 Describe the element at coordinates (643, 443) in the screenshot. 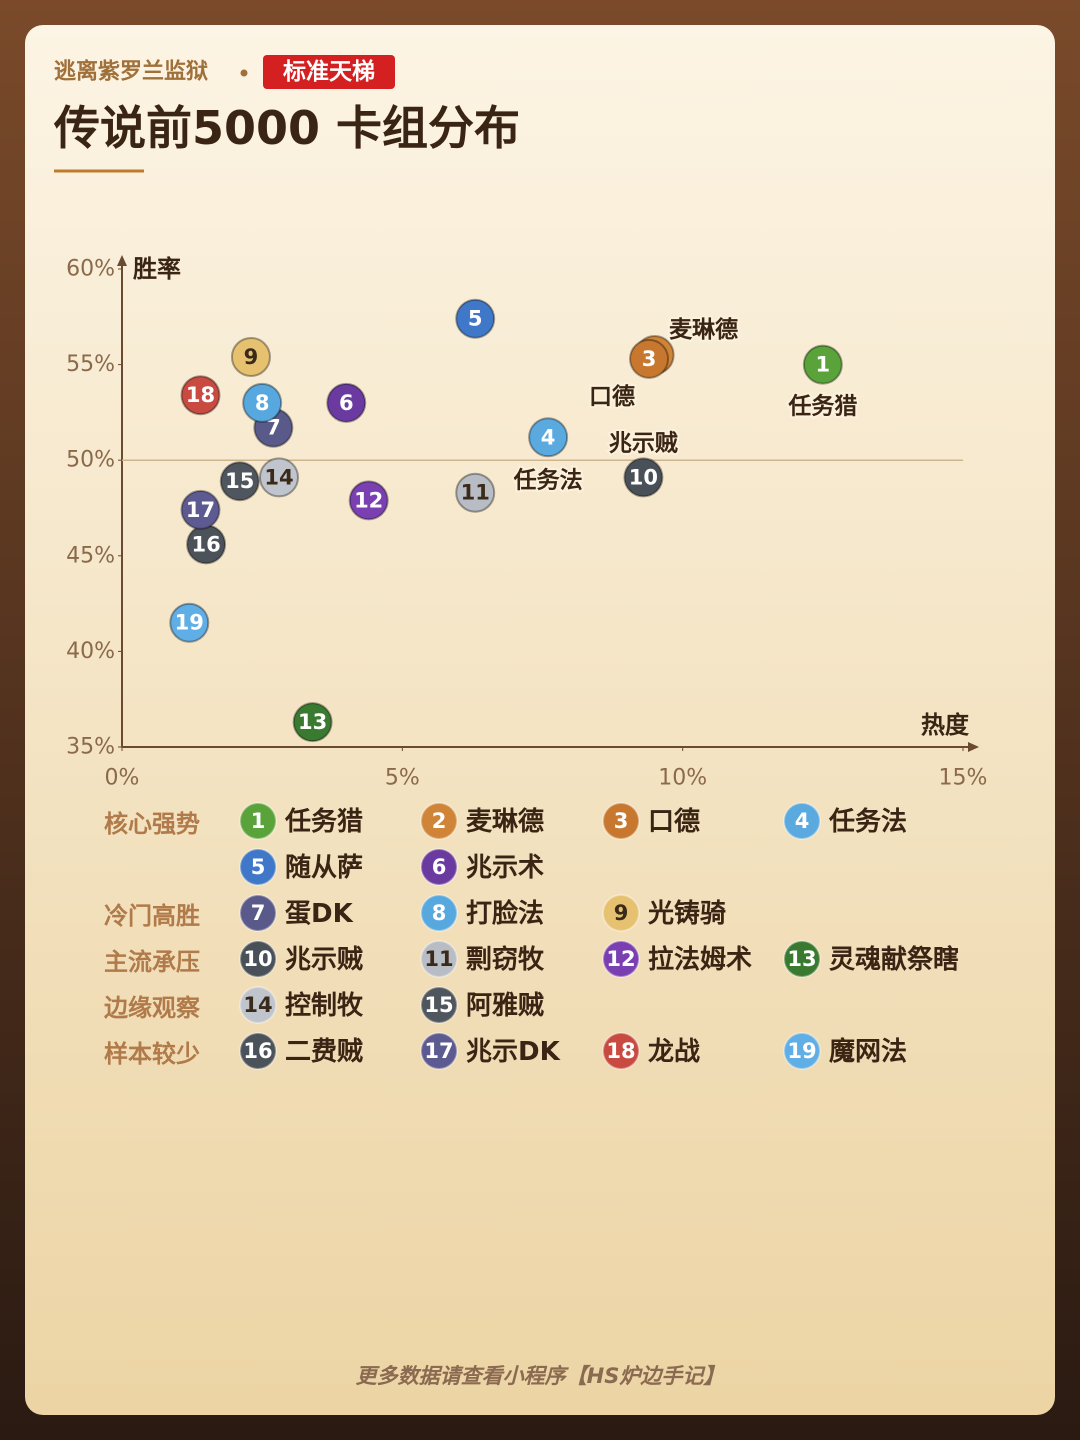

I see `point-annotation: 兆示贼` at that location.